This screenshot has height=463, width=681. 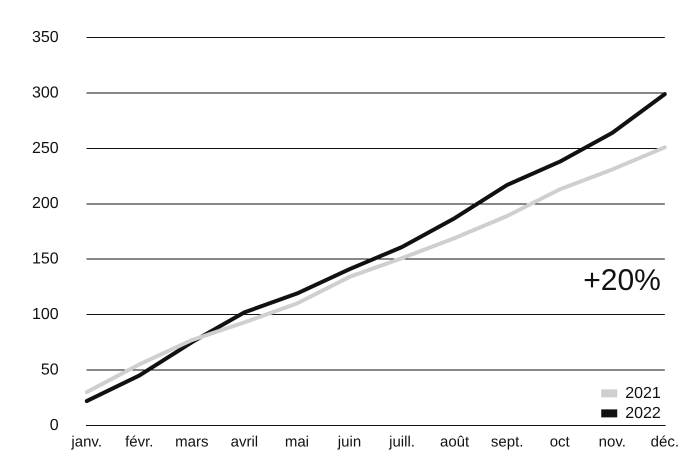 I want to click on y-tick-label: 50, so click(x=49, y=369).